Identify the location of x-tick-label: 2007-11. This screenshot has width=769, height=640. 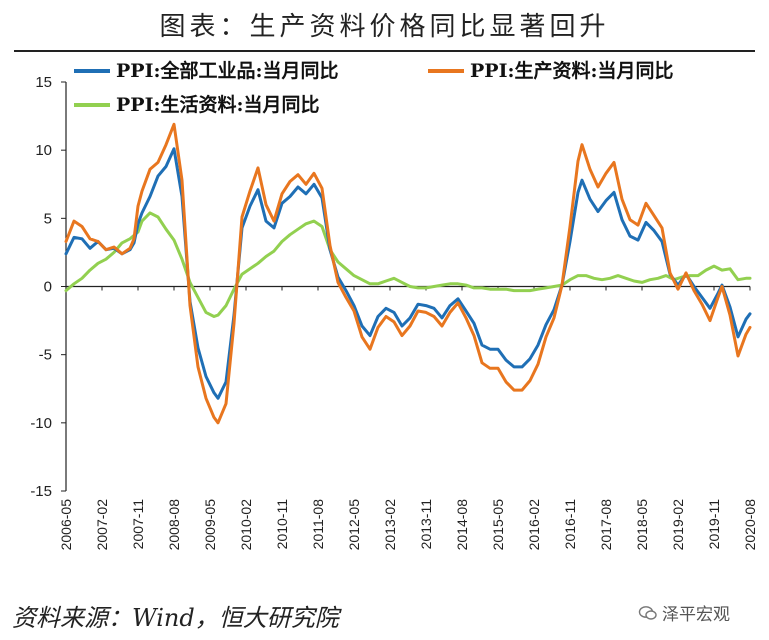
(138, 524).